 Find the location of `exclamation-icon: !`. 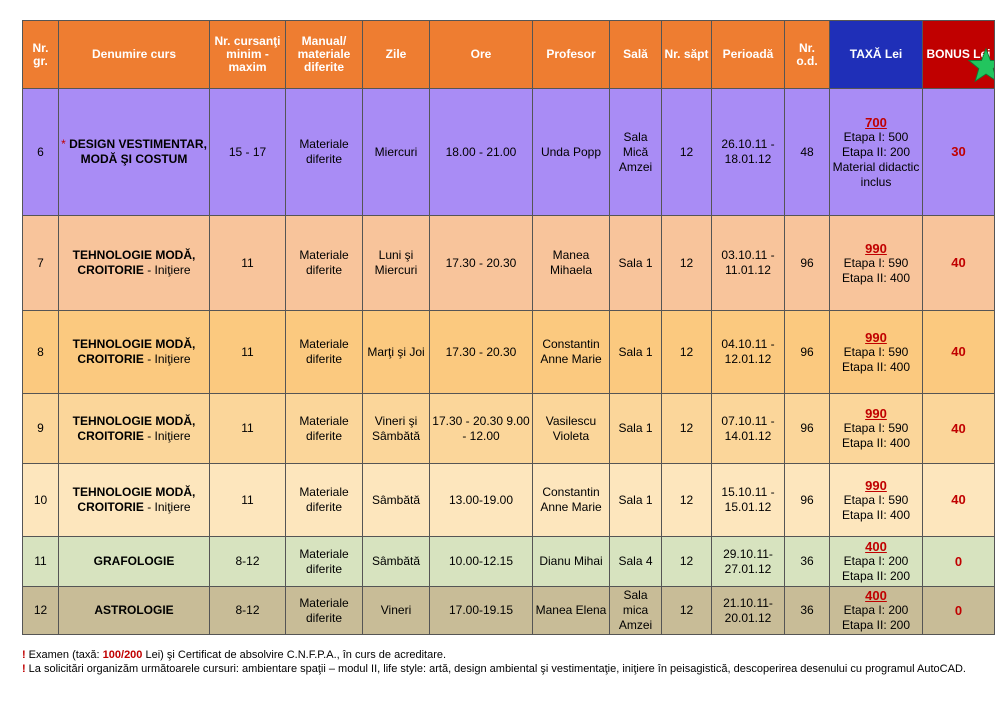

exclamation-icon: ! is located at coordinates (24, 655).